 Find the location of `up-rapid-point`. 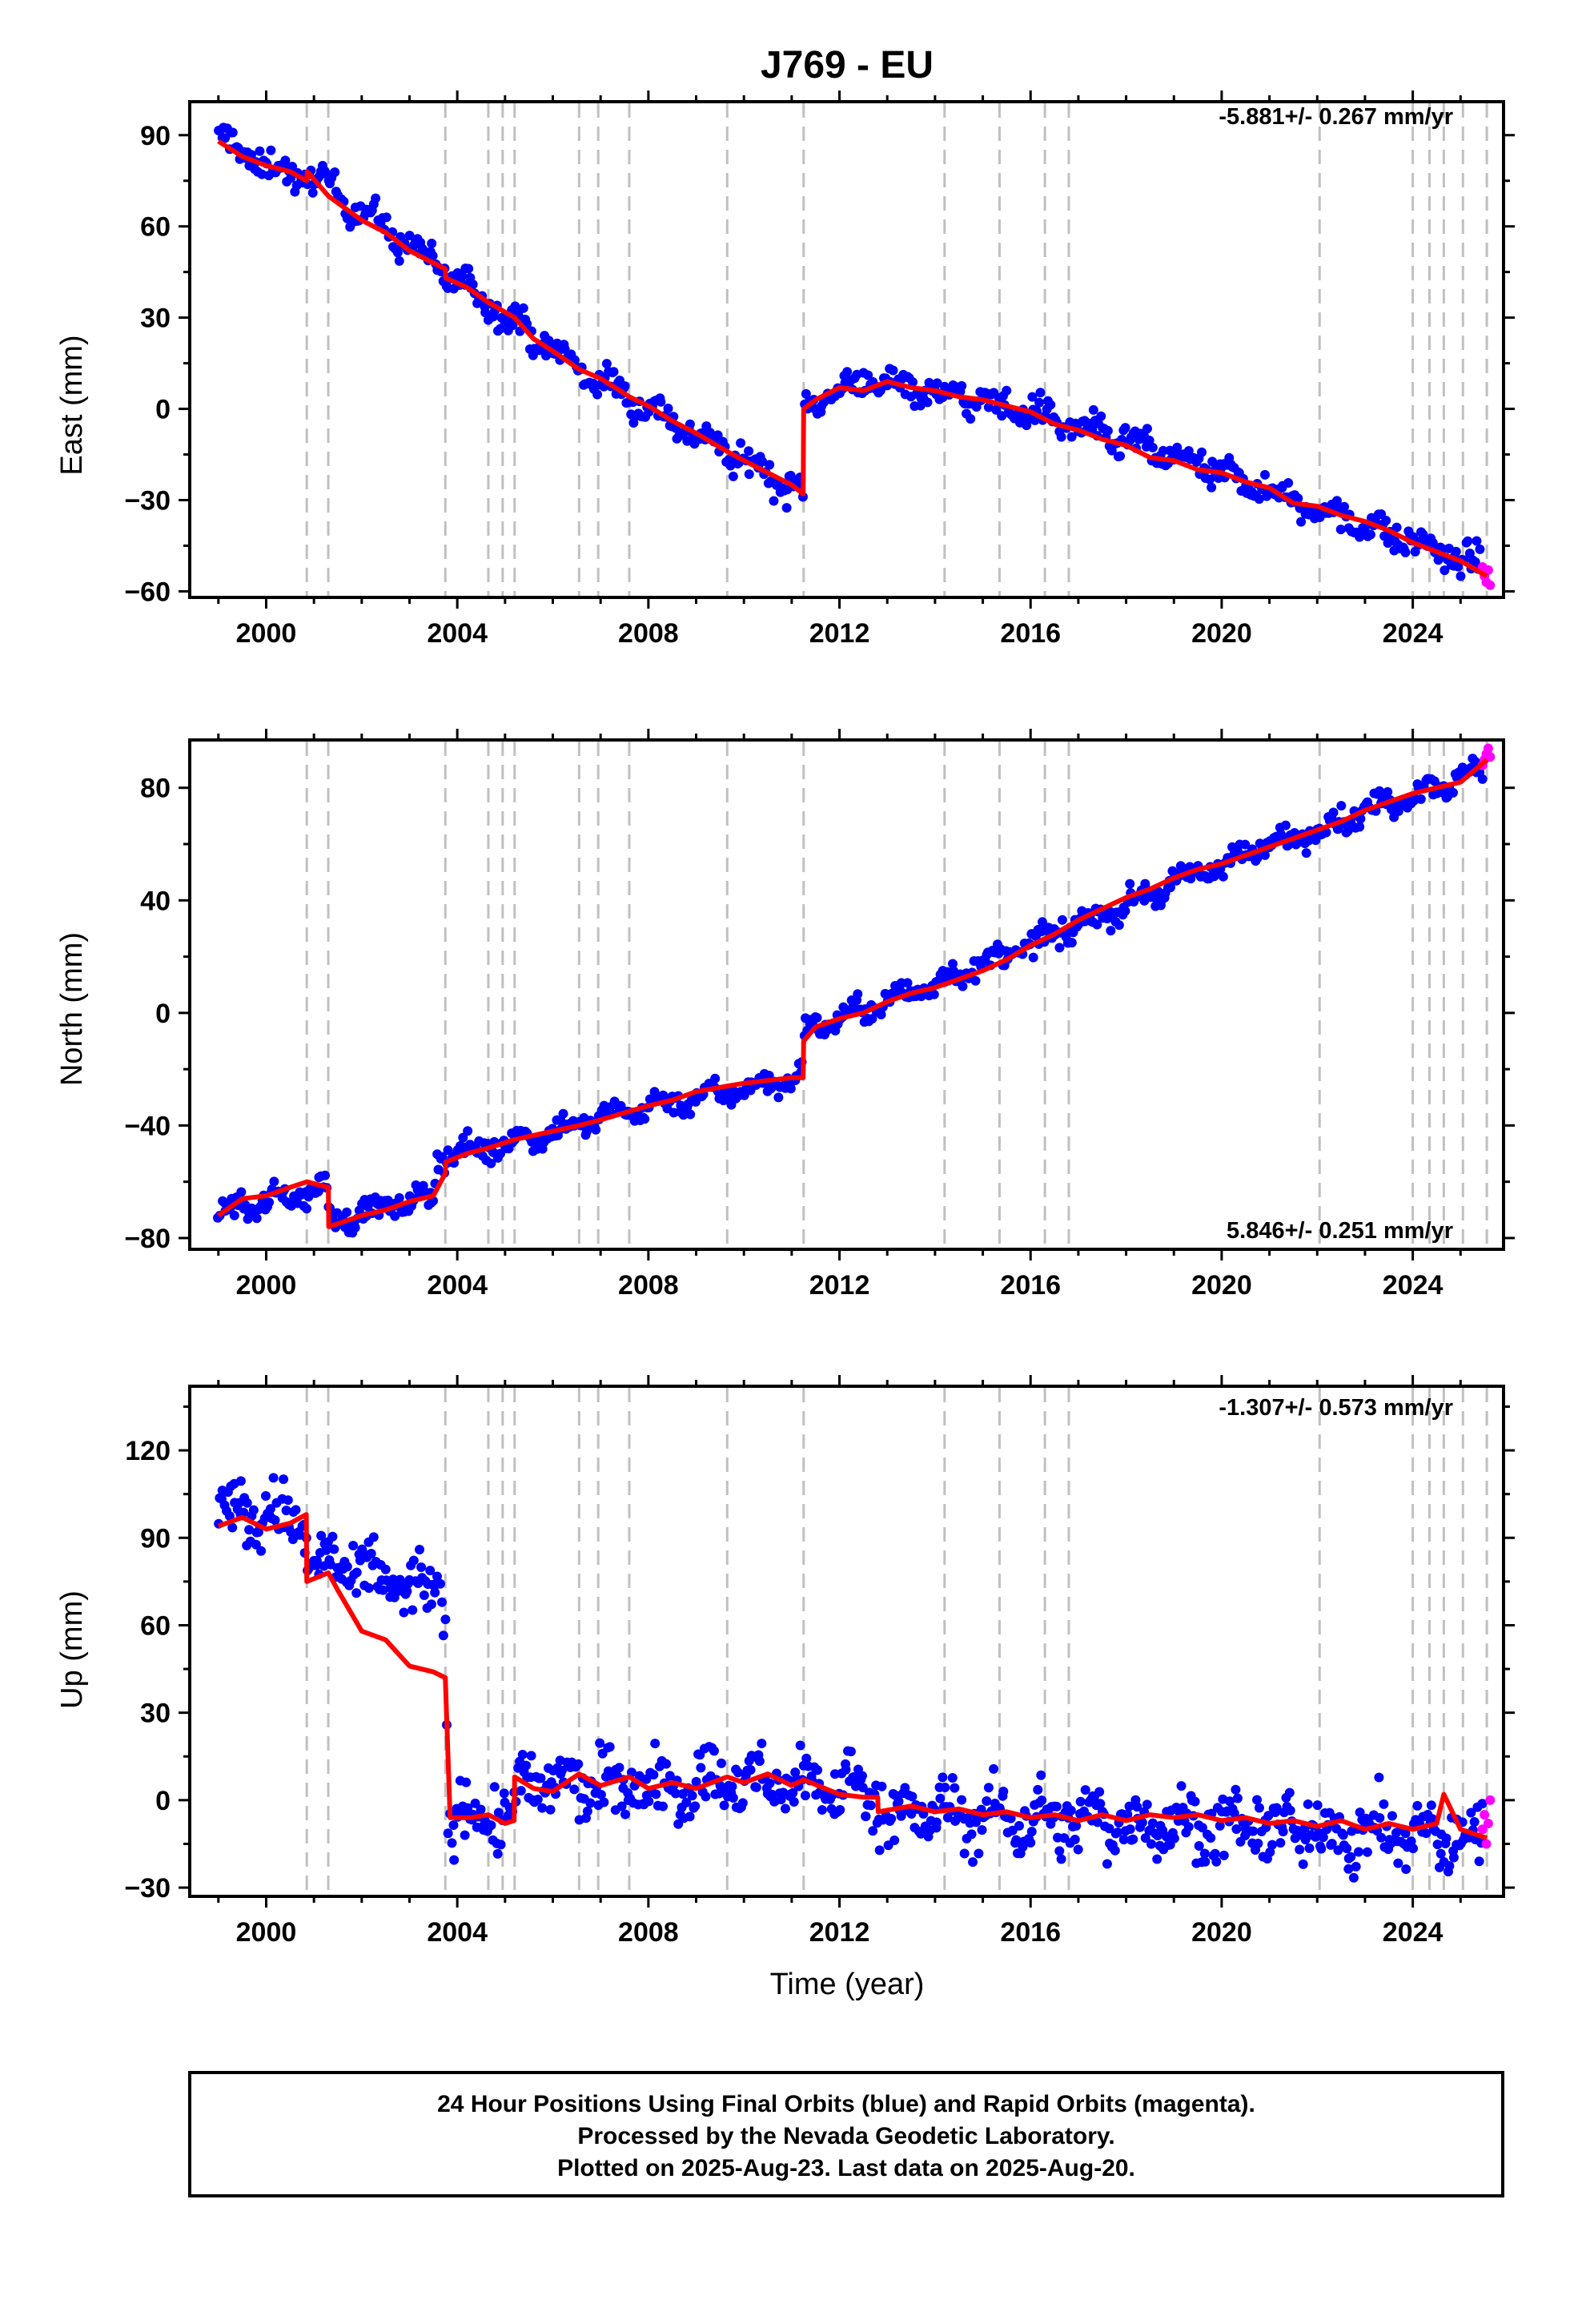

up-rapid-point is located at coordinates (1487, 1844).